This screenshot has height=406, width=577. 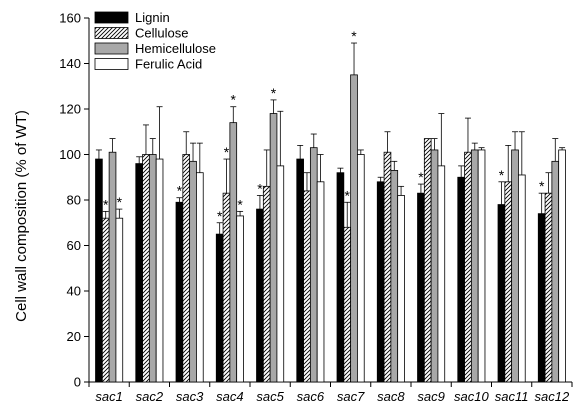 I want to click on y-tick-label: 40, so click(x=74, y=291).